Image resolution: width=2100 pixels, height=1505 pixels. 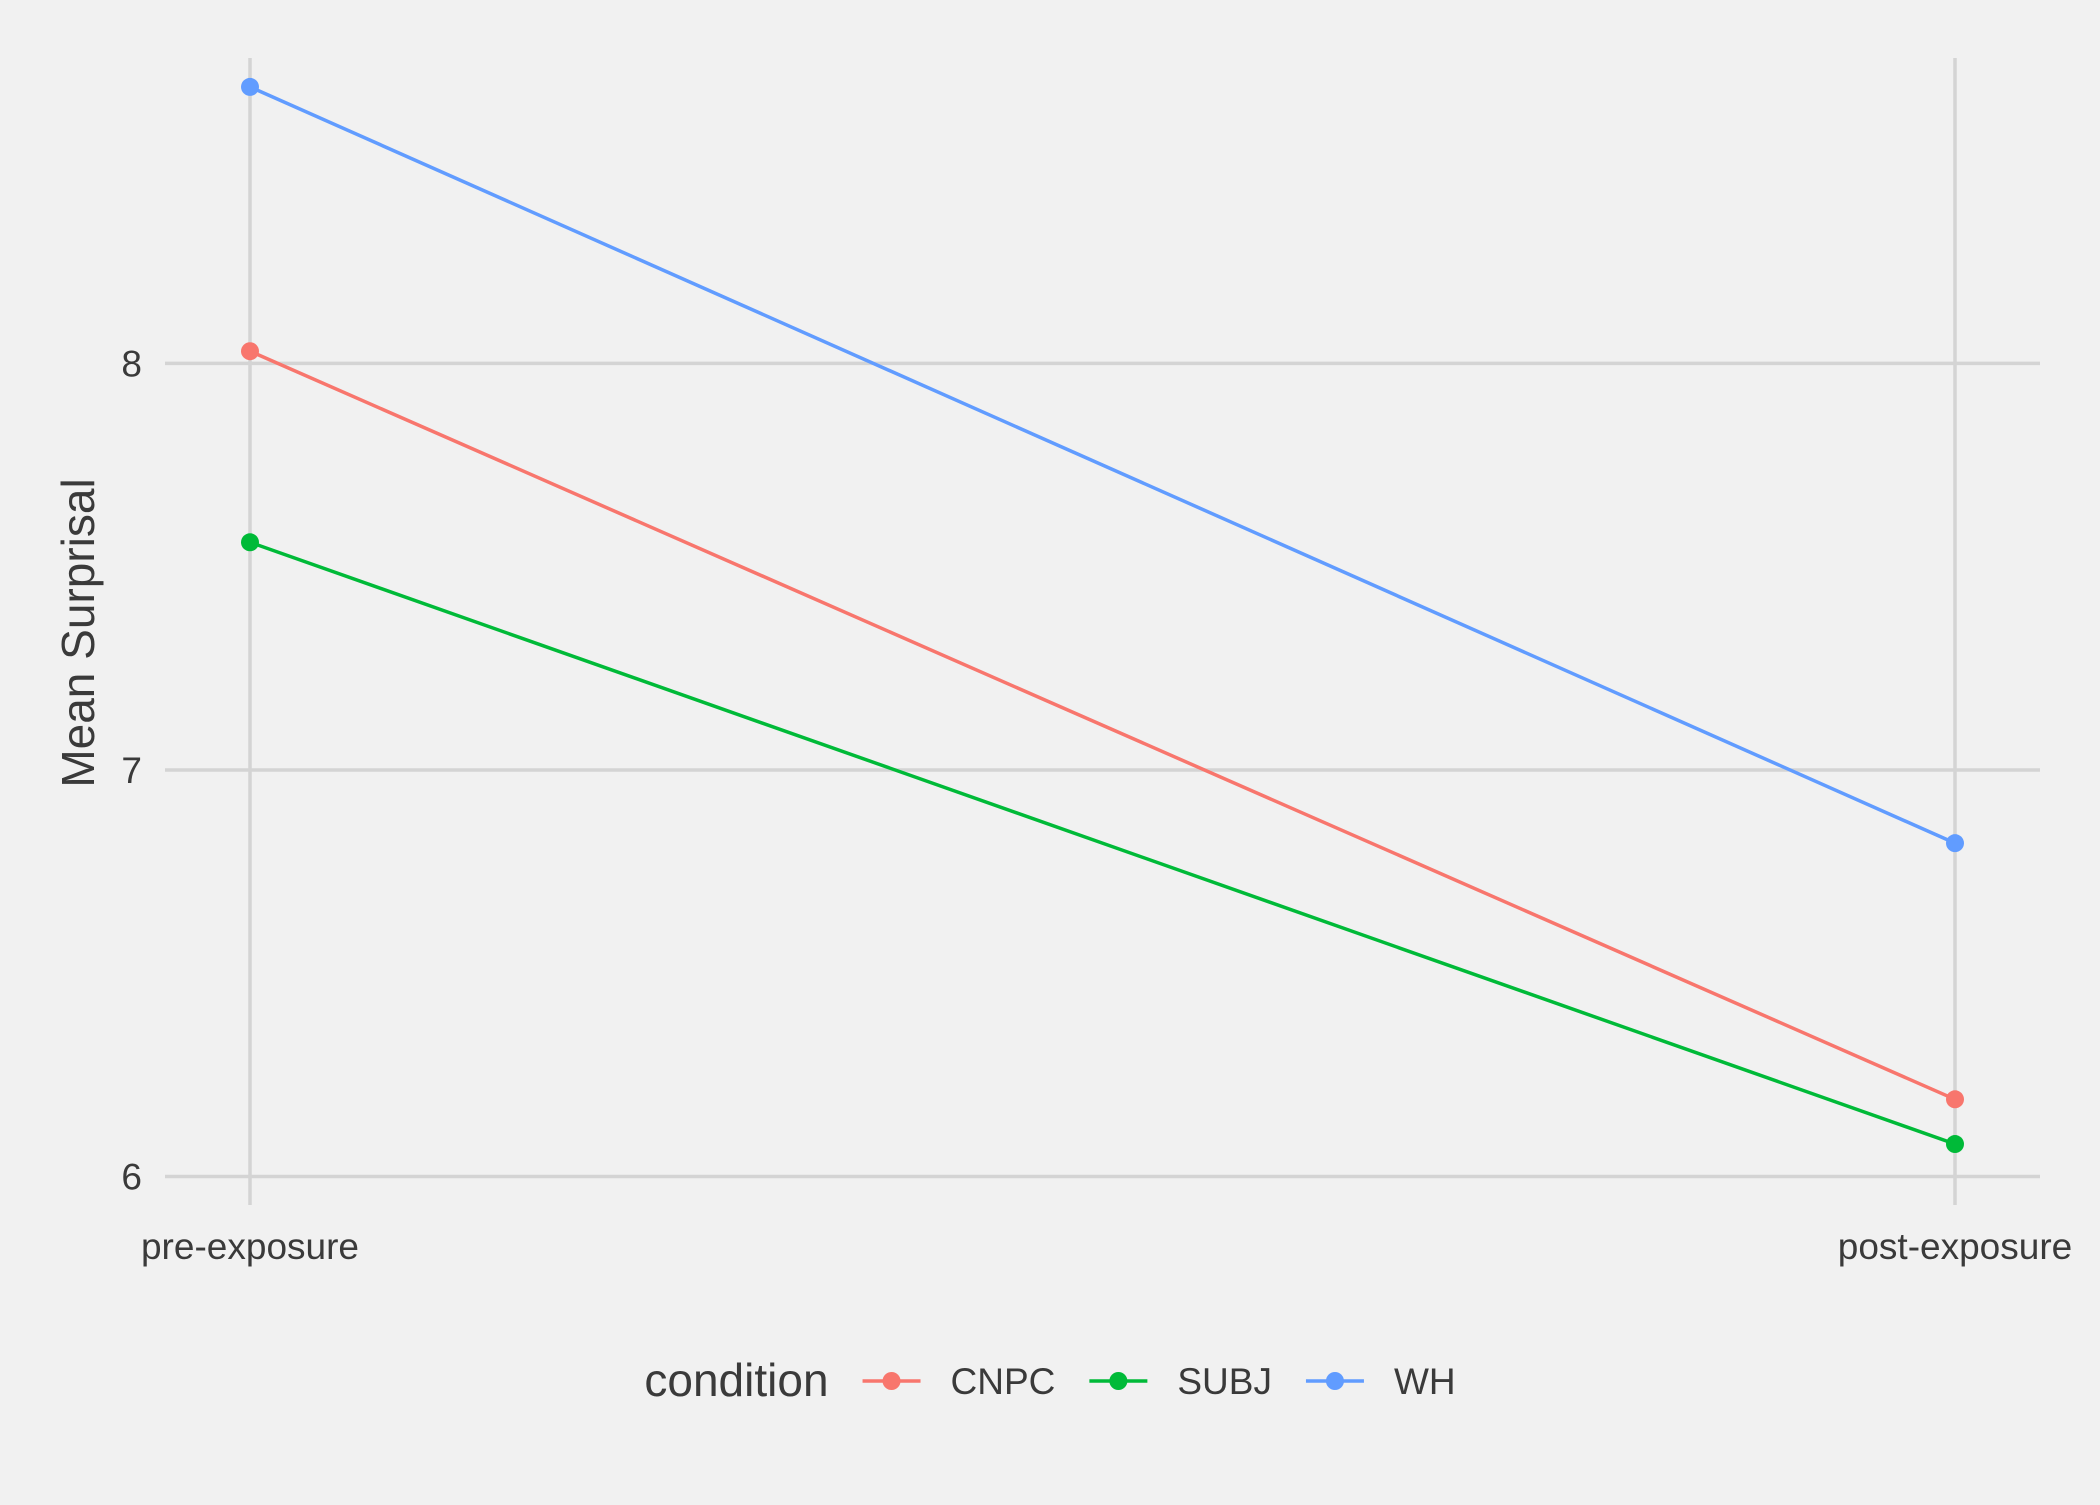 I want to click on x-tick-label-post-exposure: post-exposure, so click(x=1955, y=1246).